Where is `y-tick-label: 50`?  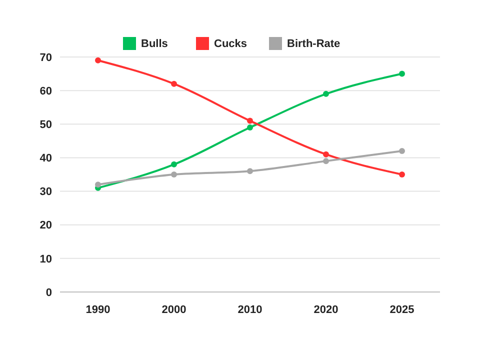 y-tick-label: 50 is located at coordinates (46, 124).